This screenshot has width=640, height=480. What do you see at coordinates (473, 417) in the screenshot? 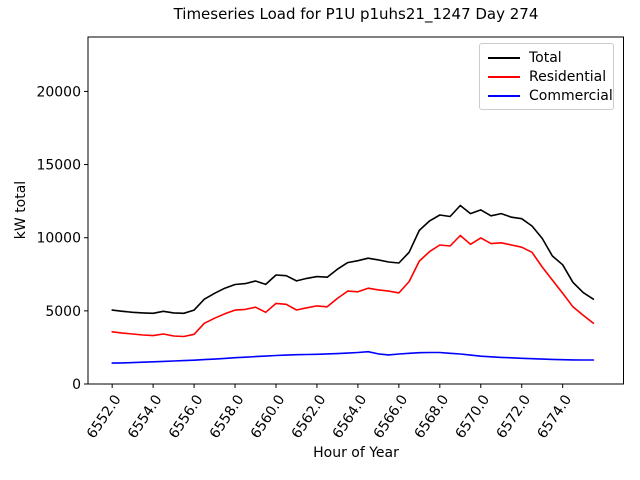
I see `x-tick-label: 6570.0` at bounding box center [473, 417].